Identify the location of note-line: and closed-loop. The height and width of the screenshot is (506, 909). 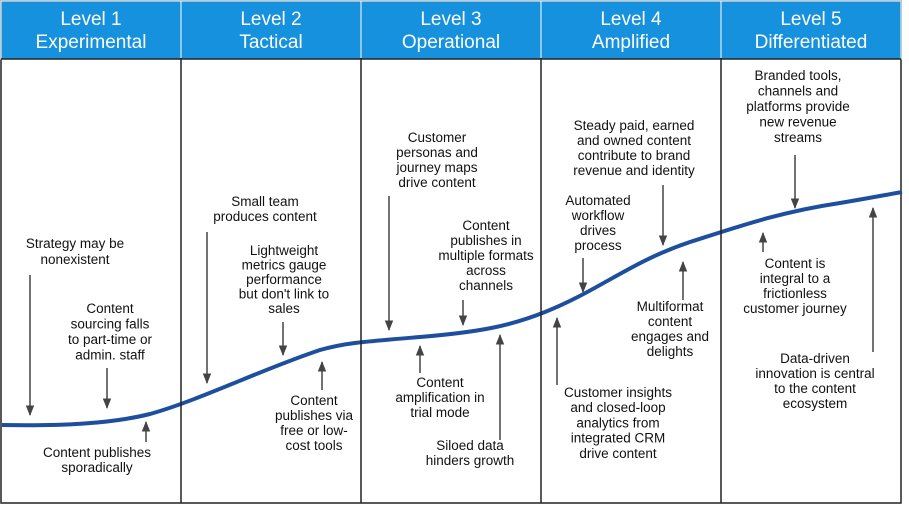
(617, 407).